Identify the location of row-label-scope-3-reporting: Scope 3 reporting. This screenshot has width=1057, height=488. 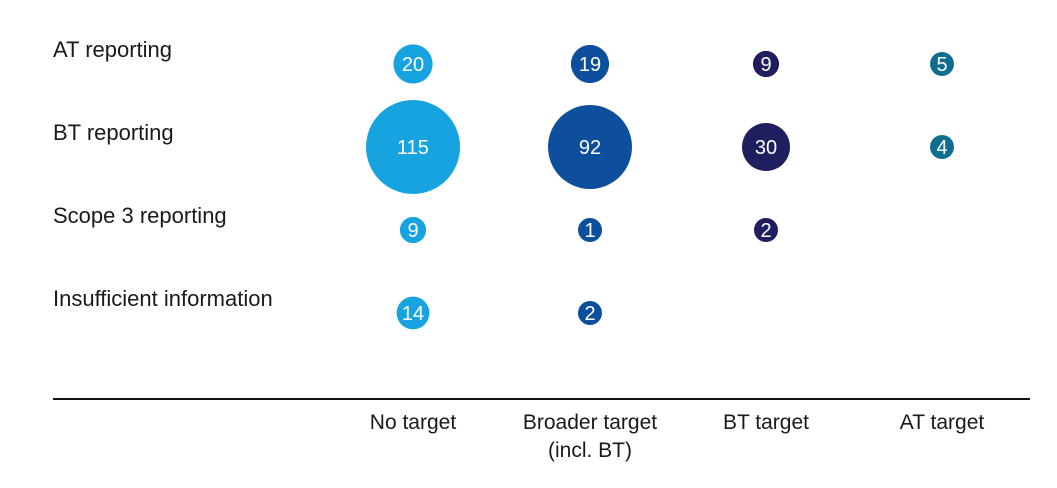
(140, 215).